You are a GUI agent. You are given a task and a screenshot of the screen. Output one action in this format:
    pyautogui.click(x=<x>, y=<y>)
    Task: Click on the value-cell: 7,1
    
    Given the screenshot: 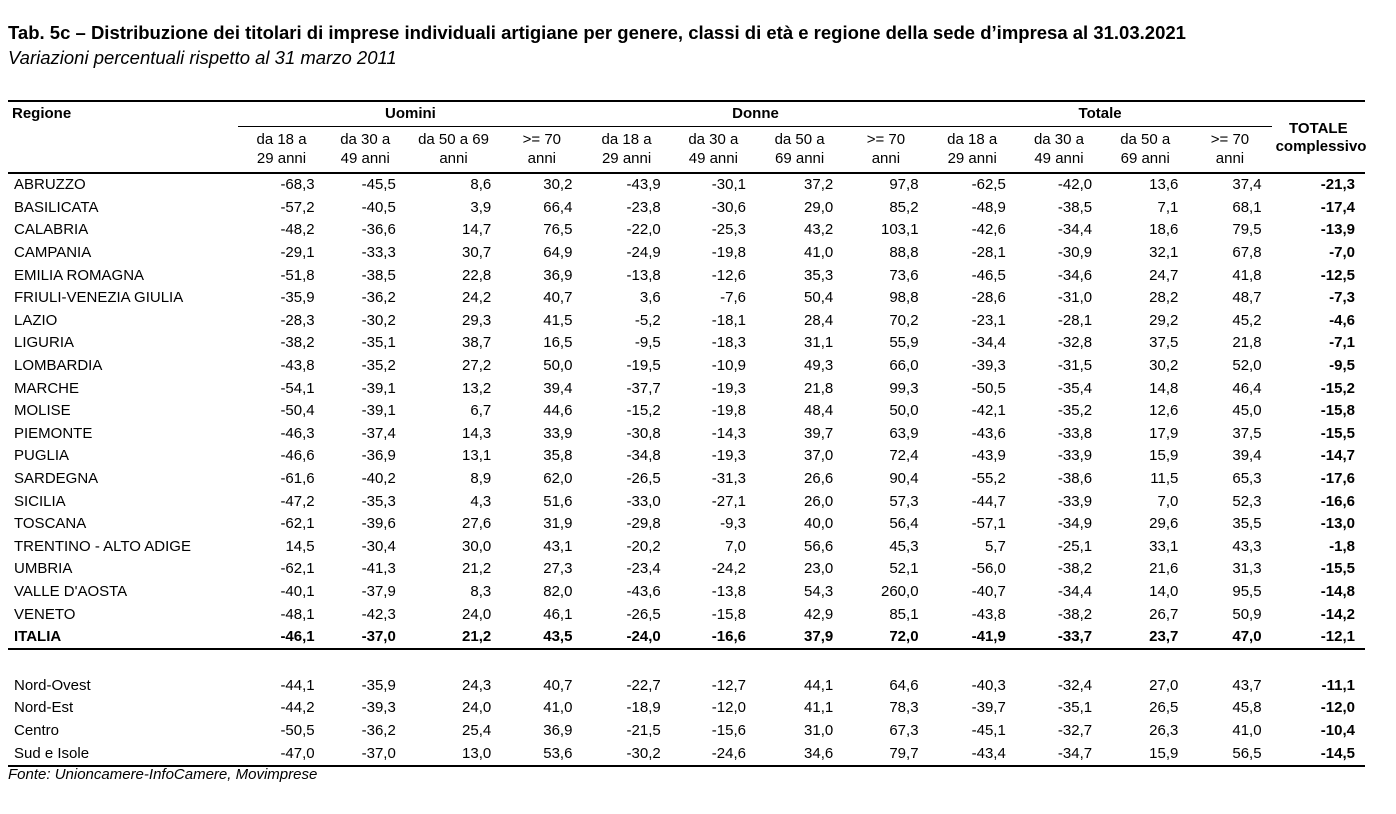 What is the action you would take?
    pyautogui.click(x=1168, y=207)
    